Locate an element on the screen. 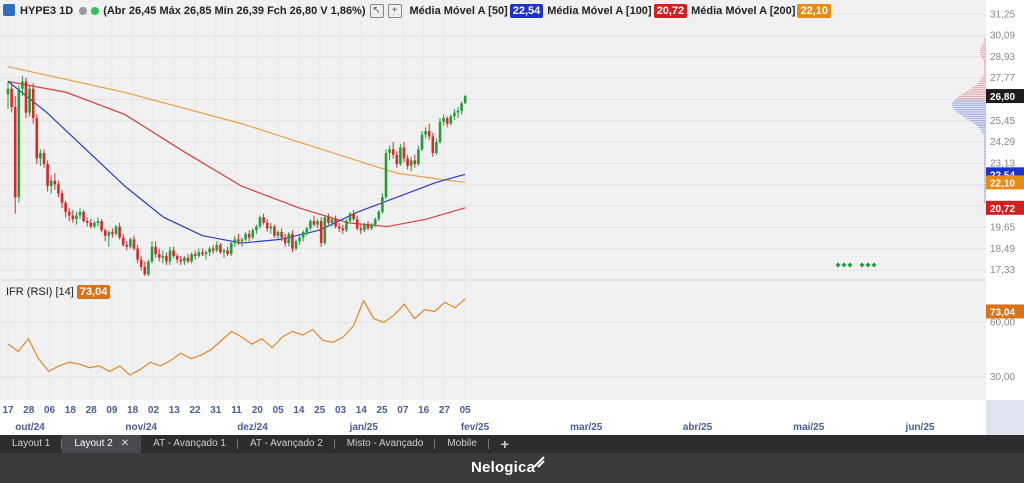 The height and width of the screenshot is (483, 1024). add-indicator-button: + is located at coordinates (394, 11).